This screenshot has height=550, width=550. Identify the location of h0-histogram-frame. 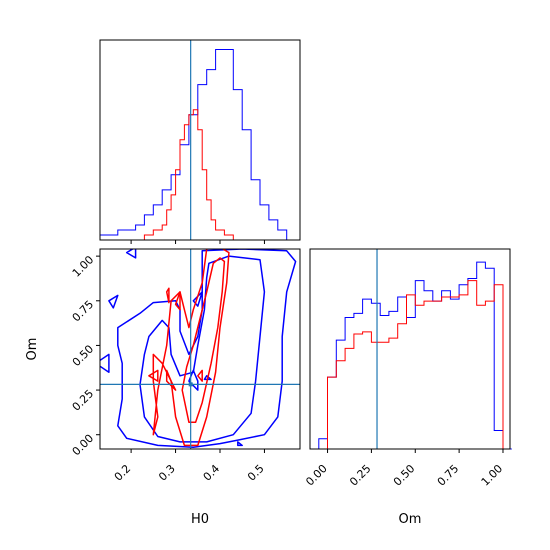
(200, 140).